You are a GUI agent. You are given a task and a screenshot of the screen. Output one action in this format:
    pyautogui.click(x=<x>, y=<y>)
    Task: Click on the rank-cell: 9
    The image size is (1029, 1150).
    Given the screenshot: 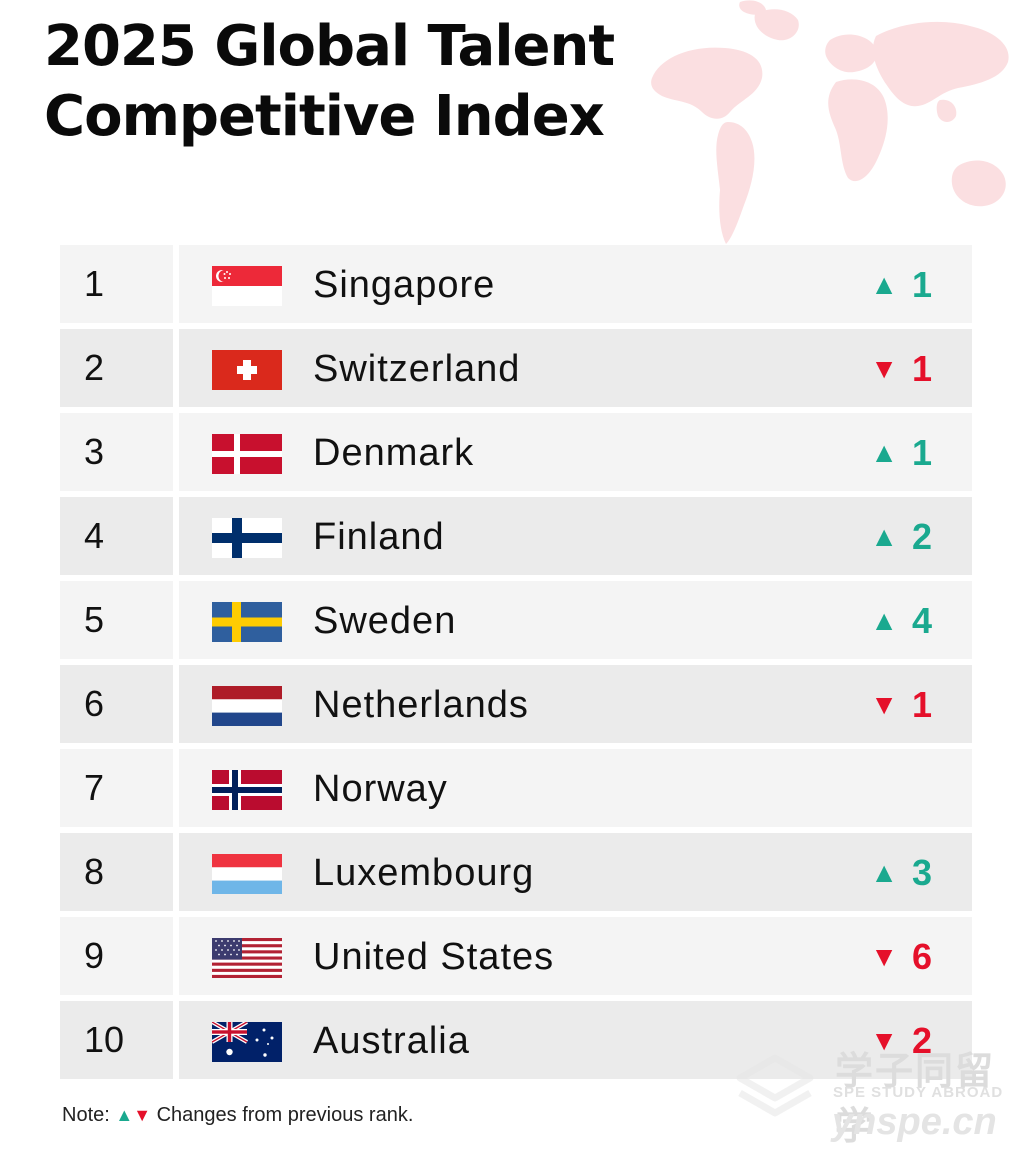 What is the action you would take?
    pyautogui.click(x=116, y=956)
    